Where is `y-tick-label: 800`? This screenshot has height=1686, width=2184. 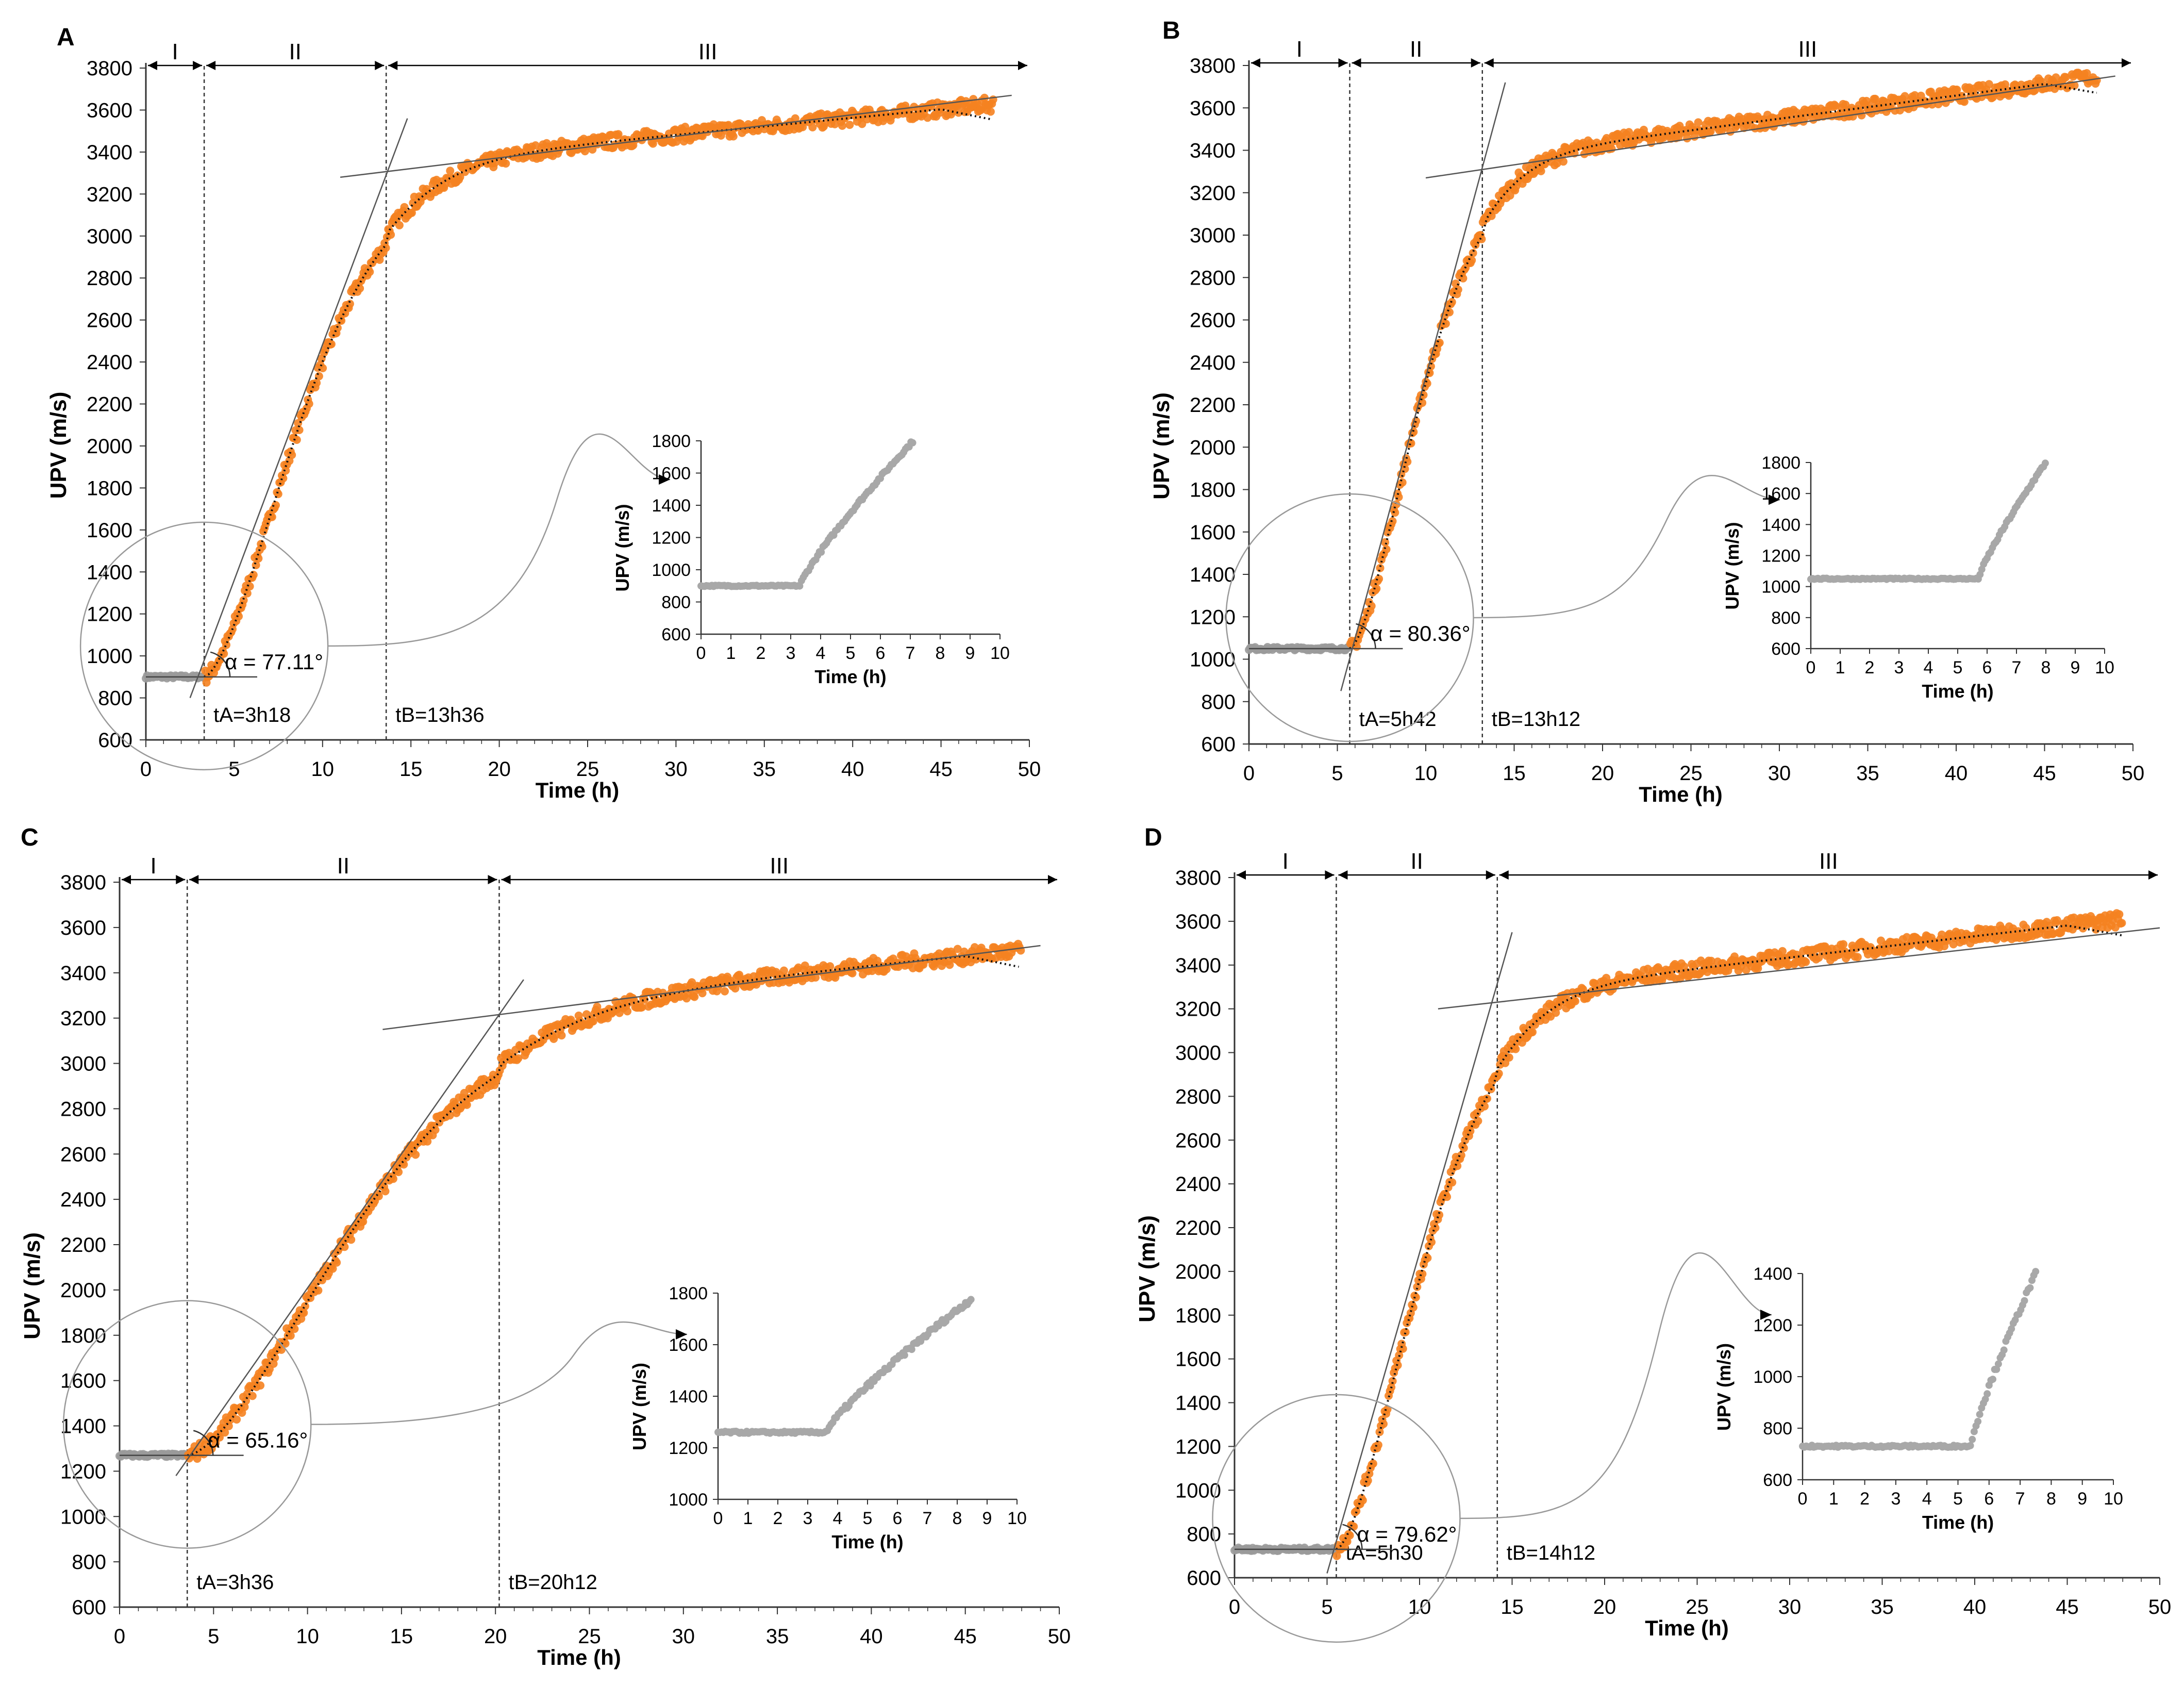
y-tick-label: 800 is located at coordinates (89, 1562).